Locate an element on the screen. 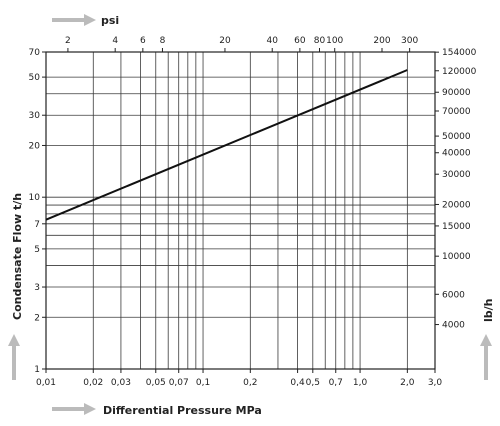  right-tick-label: 70000 is located at coordinates (456, 112).